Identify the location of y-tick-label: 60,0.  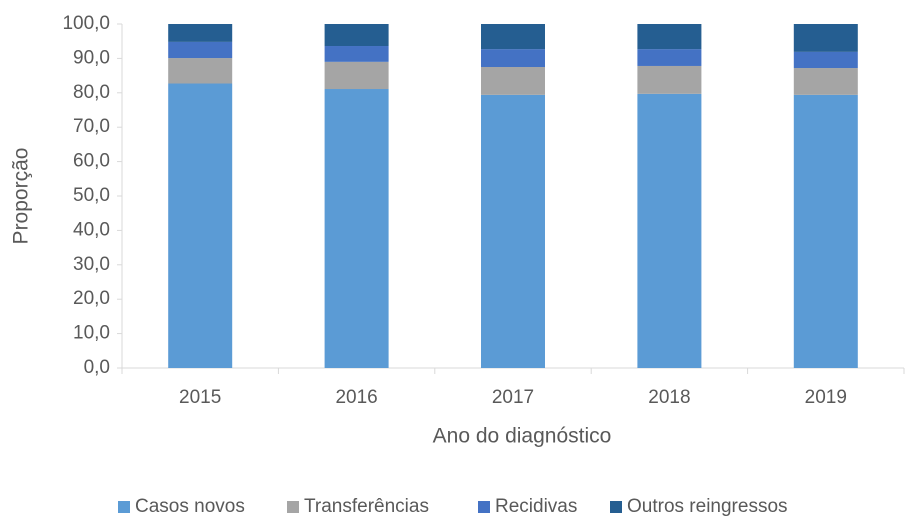
(91, 161).